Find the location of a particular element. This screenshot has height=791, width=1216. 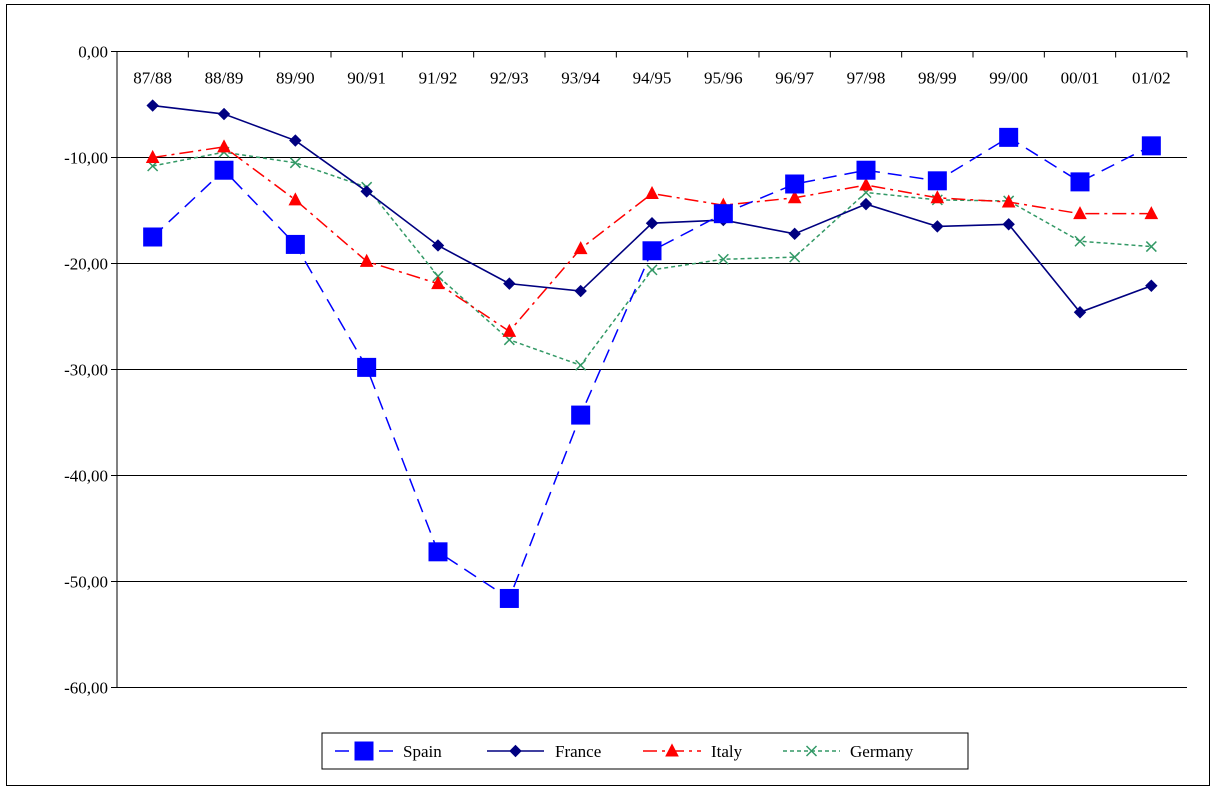

x-tick-label: 90/91 is located at coordinates (366, 78).